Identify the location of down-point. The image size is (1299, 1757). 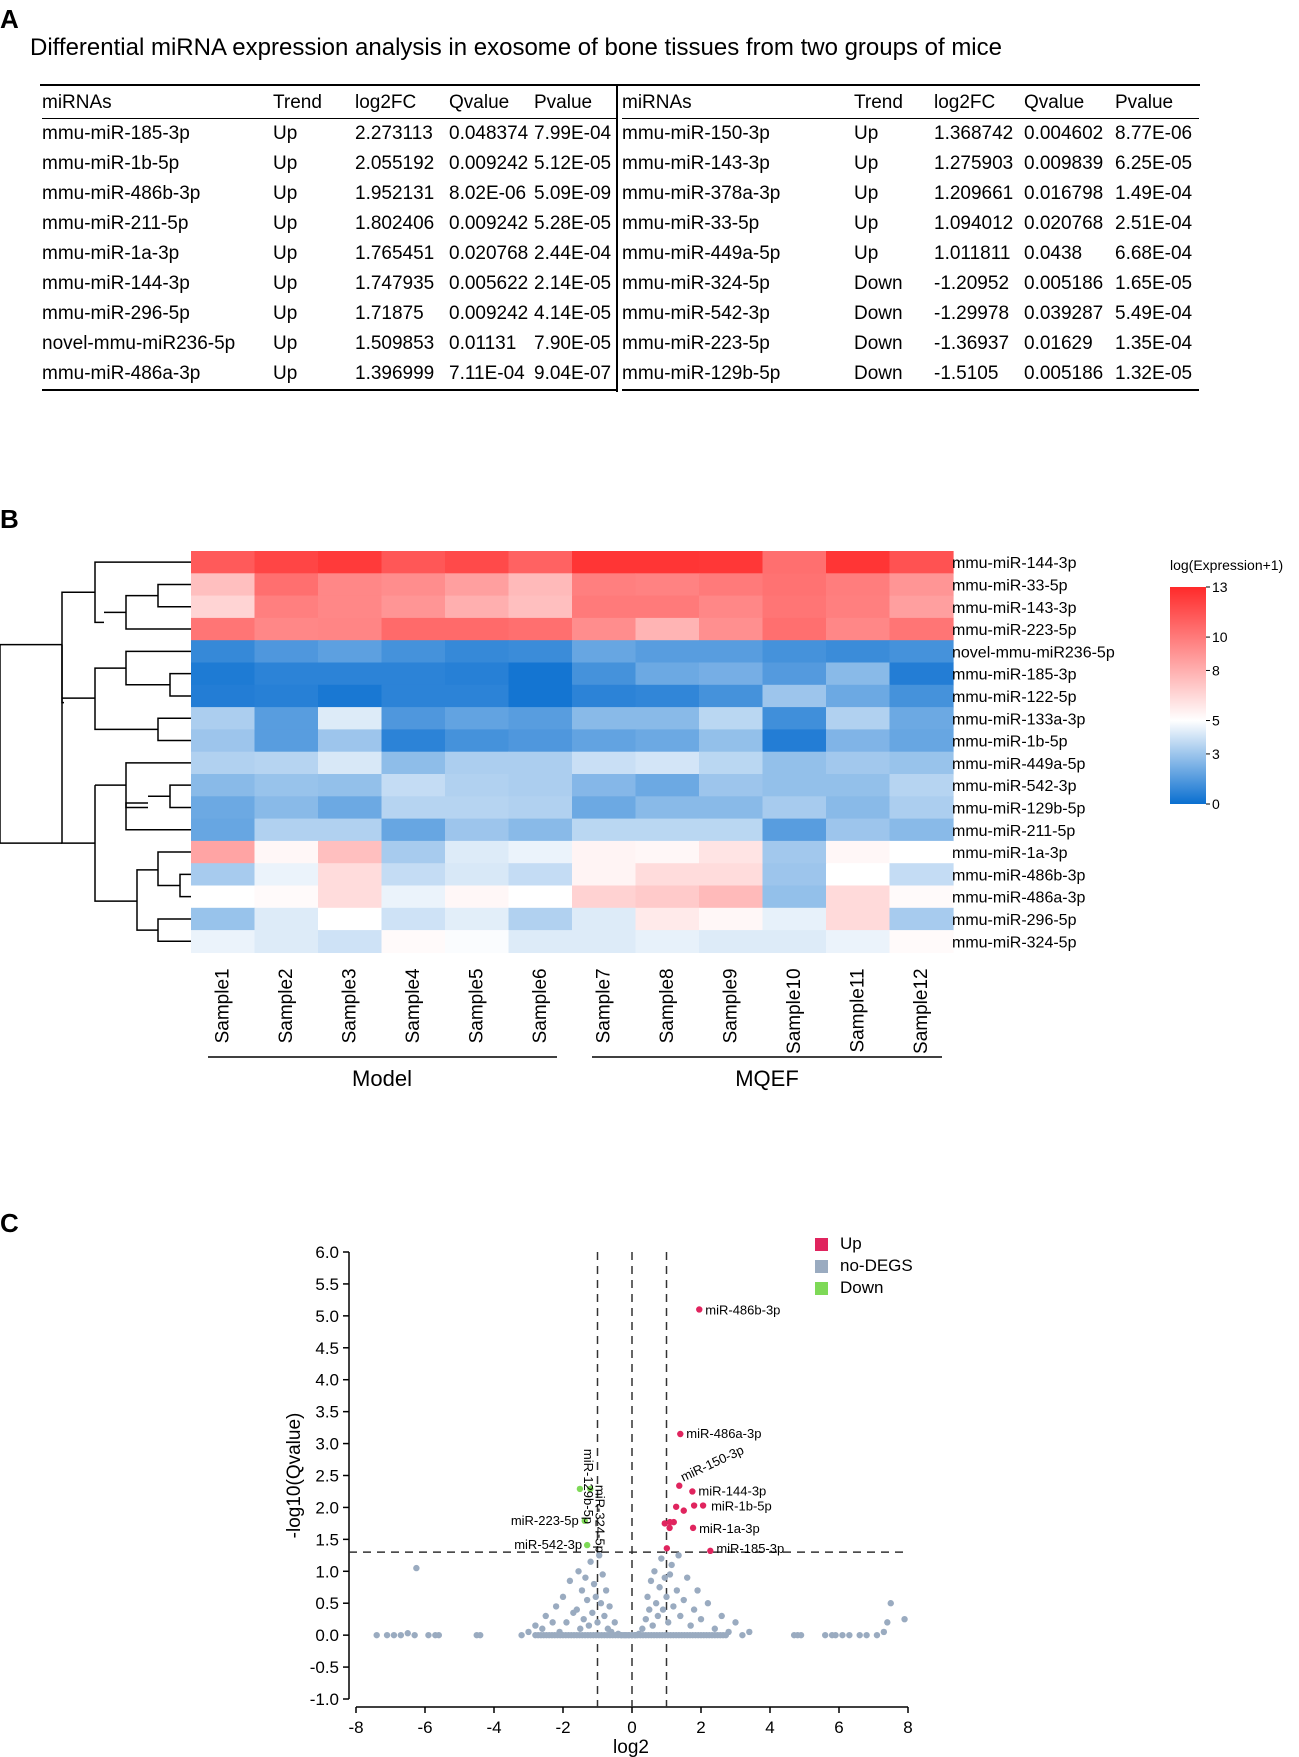
(587, 1545).